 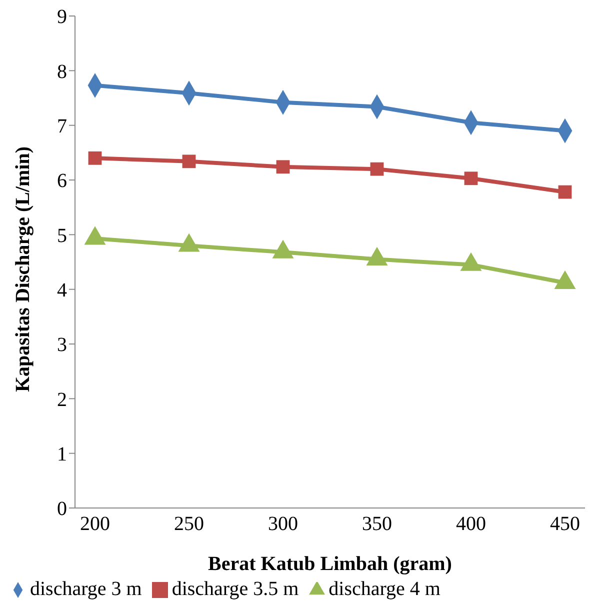 What do you see at coordinates (62, 126) in the screenshot?
I see `y-tick-label: 7` at bounding box center [62, 126].